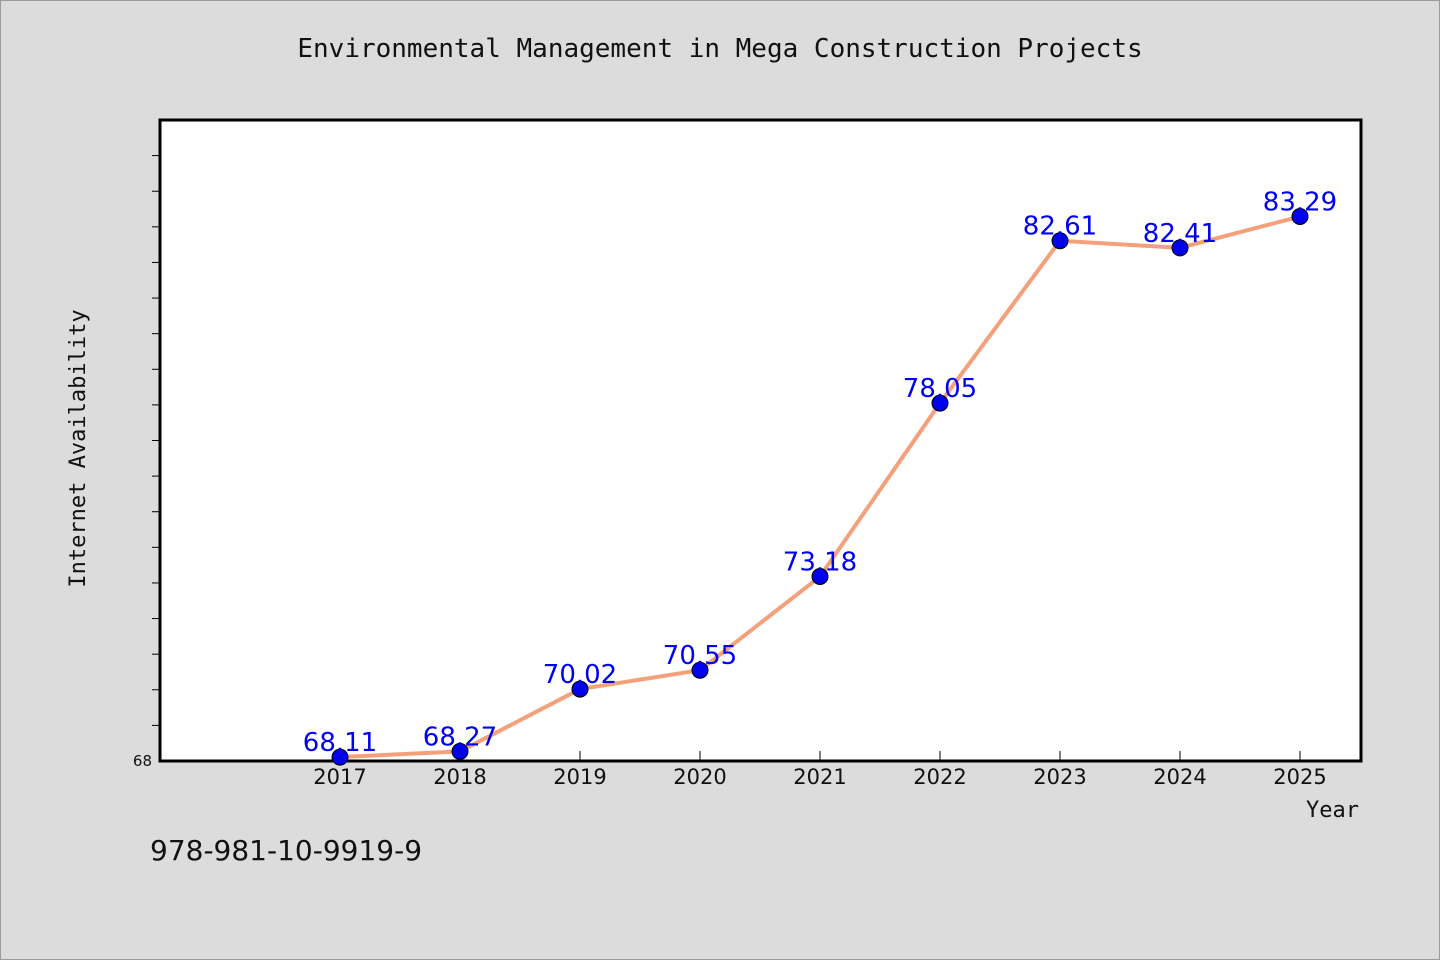 This screenshot has height=960, width=1440. I want to click on data-label: 73.18, so click(820, 563).